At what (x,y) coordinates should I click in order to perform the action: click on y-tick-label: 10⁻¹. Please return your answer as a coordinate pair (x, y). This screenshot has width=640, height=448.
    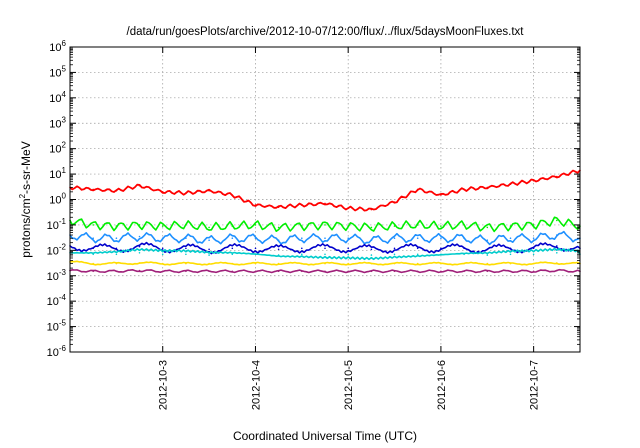
    Looking at the image, I should click on (57, 224).